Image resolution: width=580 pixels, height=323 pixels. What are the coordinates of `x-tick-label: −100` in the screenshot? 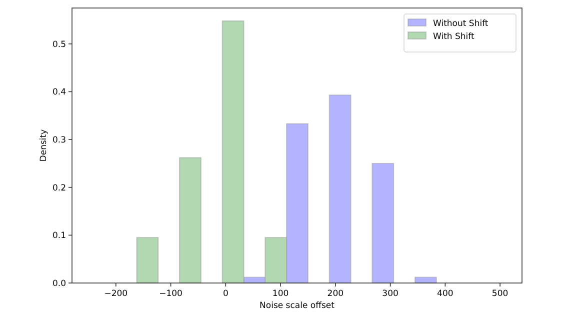 It's located at (170, 294).